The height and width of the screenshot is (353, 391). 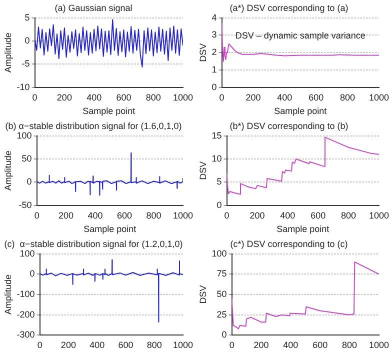 What do you see at coordinates (289, 7) in the screenshot?
I see `chart-title: (a*) DSV corresponding to (a)` at bounding box center [289, 7].